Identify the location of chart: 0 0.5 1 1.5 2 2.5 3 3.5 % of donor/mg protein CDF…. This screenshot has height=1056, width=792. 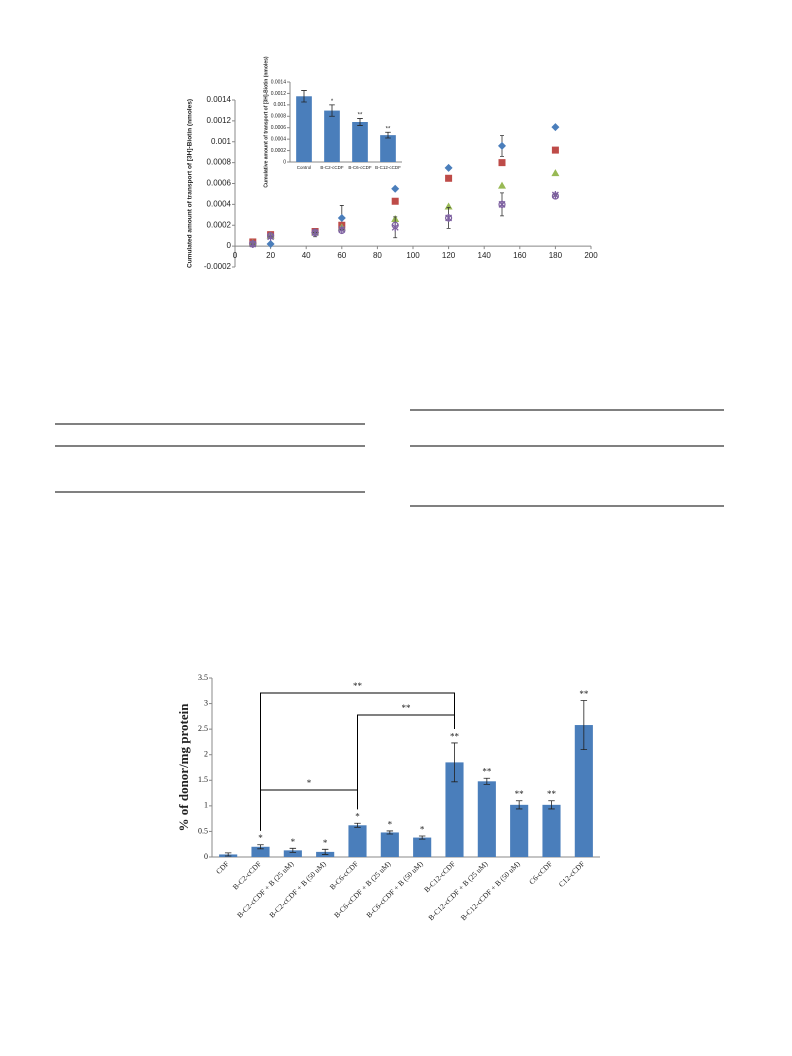
(388, 797).